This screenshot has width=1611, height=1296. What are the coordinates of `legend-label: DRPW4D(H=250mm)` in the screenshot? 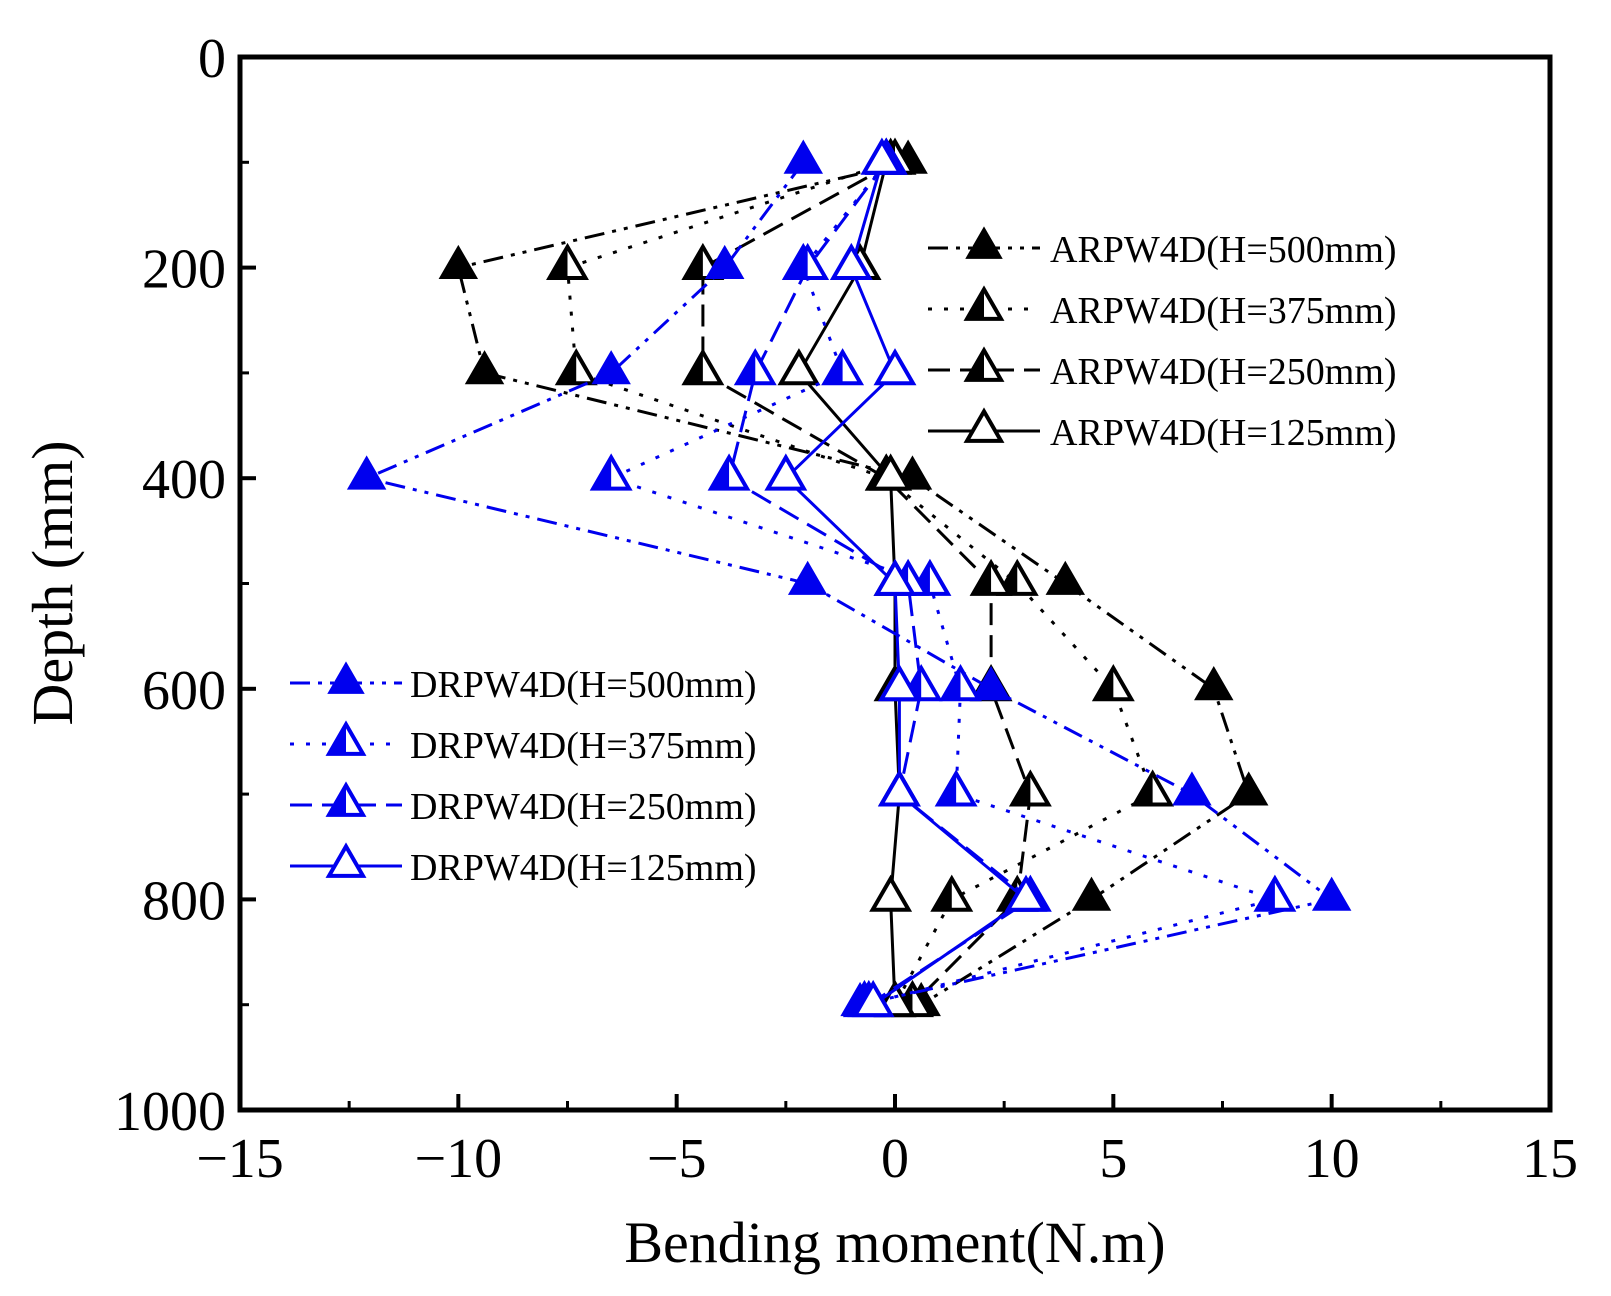 It's located at (583, 807).